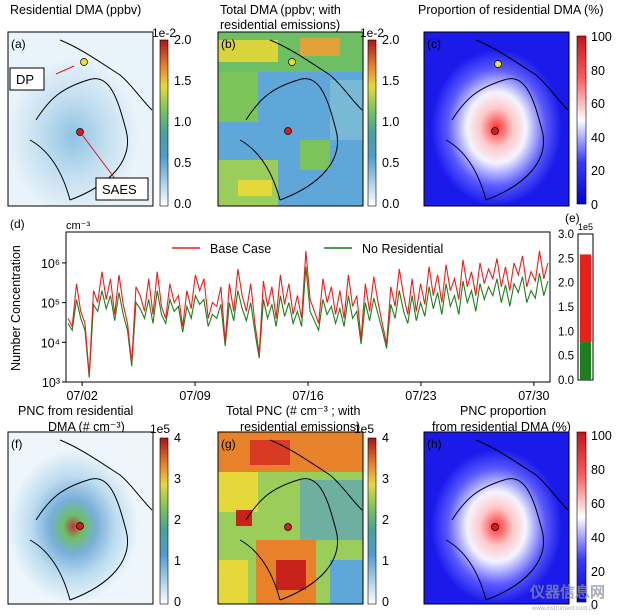  What do you see at coordinates (372, 123) in the screenshot?
I see `panel-b-colorbar` at bounding box center [372, 123].